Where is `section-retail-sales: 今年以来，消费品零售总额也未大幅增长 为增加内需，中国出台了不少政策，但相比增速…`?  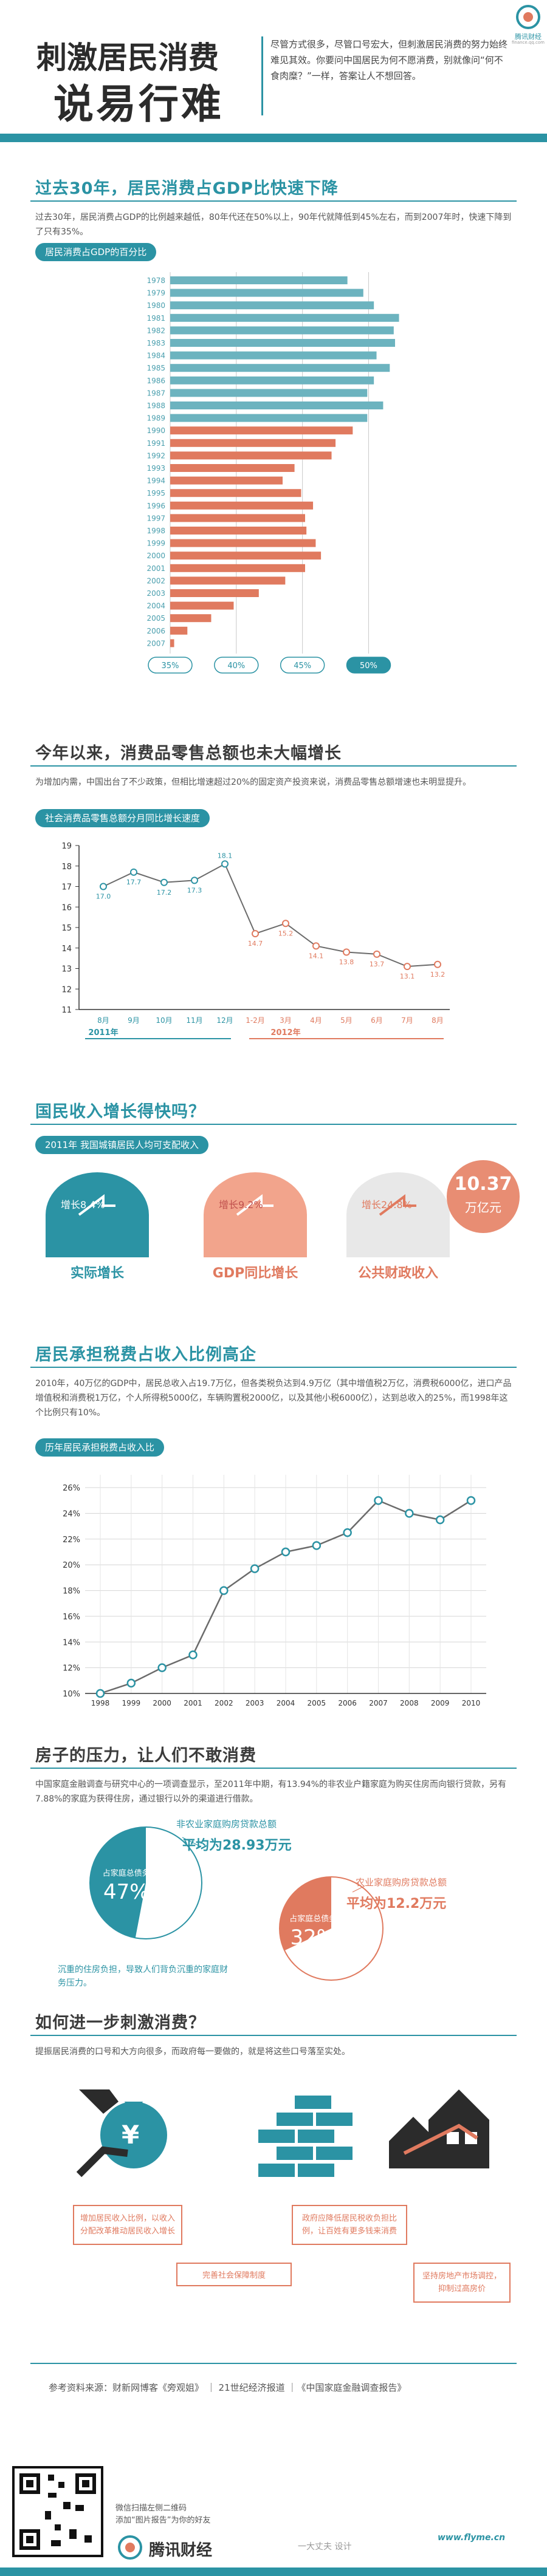 section-retail-sales: 今年以来，消费品零售总额也未大幅增长 为增加内需，中国出台了不少政策，但相比增速… is located at coordinates (273, 902).